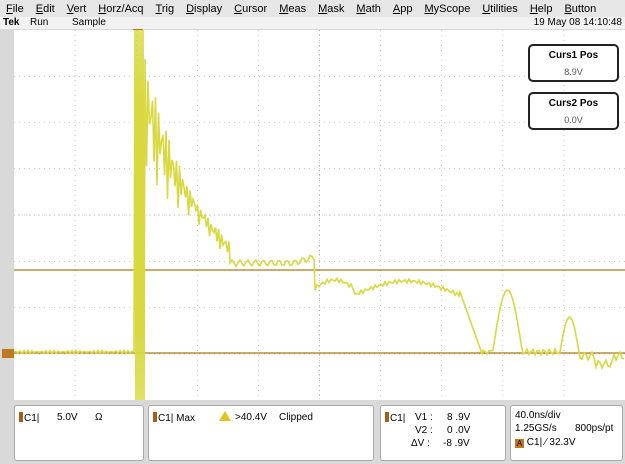 Image resolution: width=625 pixels, height=464 pixels. Describe the element at coordinates (396, 418) in the screenshot. I see `cursor-channel: C1` at that location.